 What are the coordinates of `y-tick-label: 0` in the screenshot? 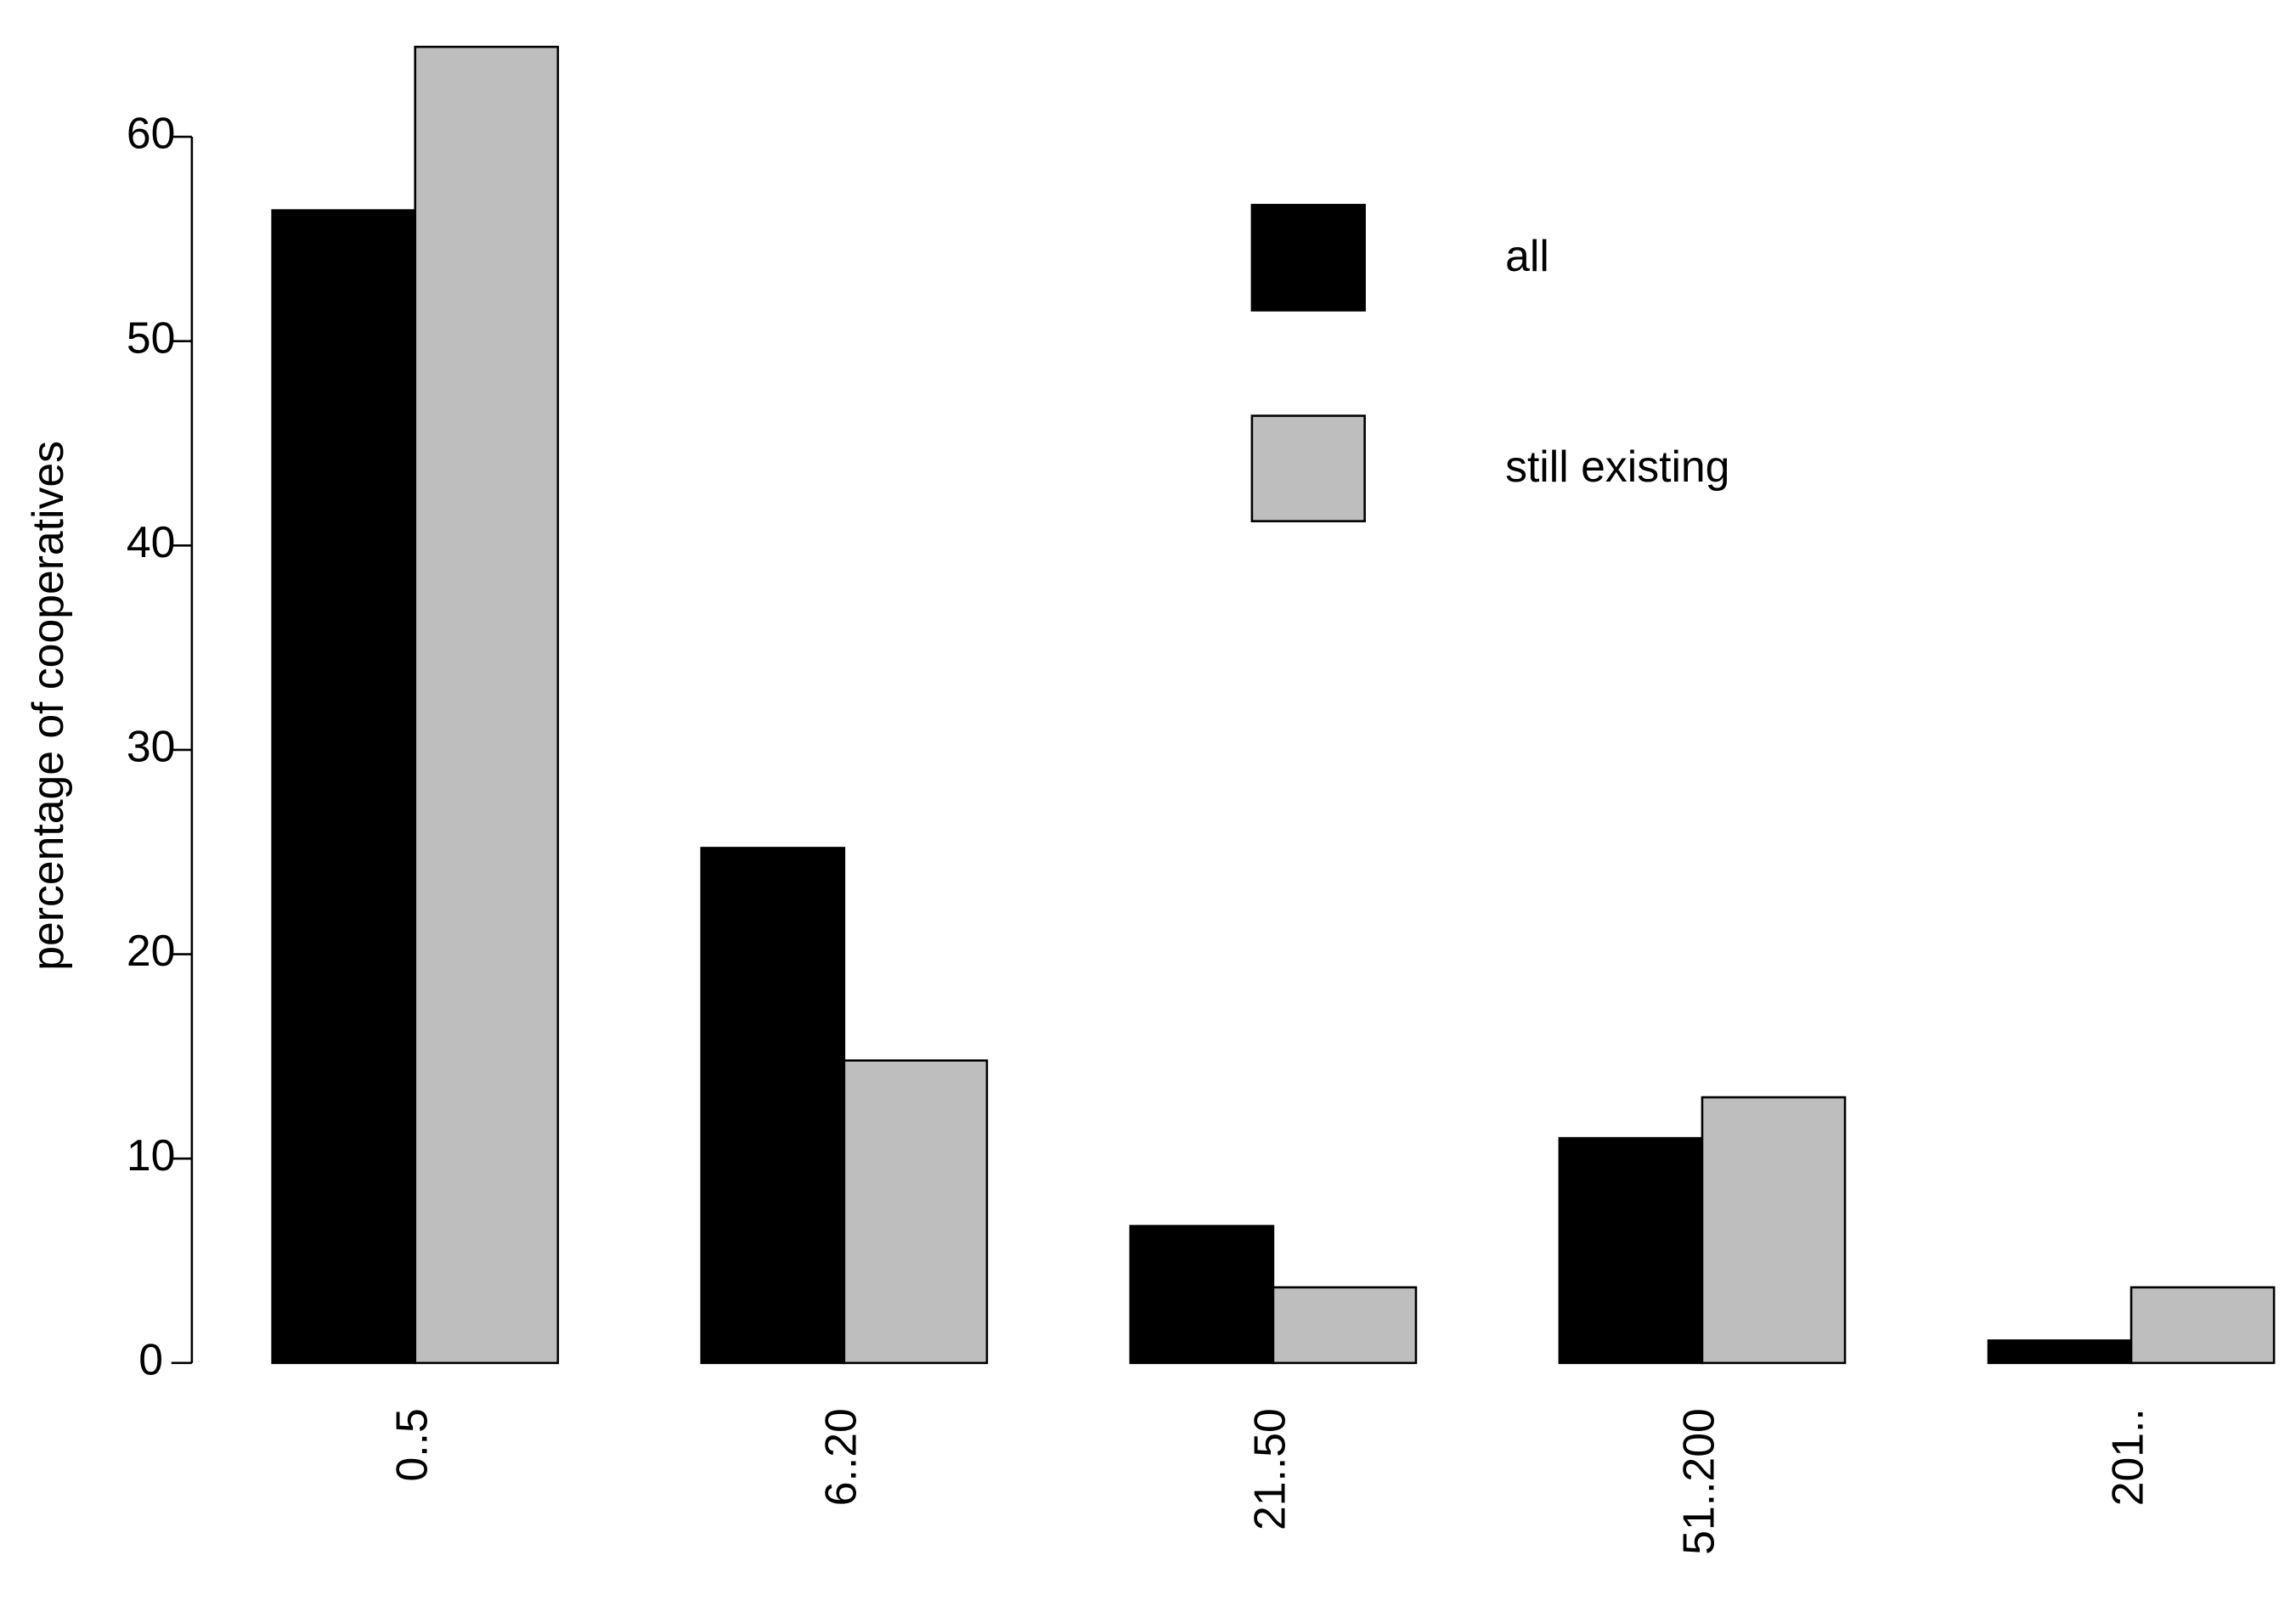 It's located at (150, 1359).